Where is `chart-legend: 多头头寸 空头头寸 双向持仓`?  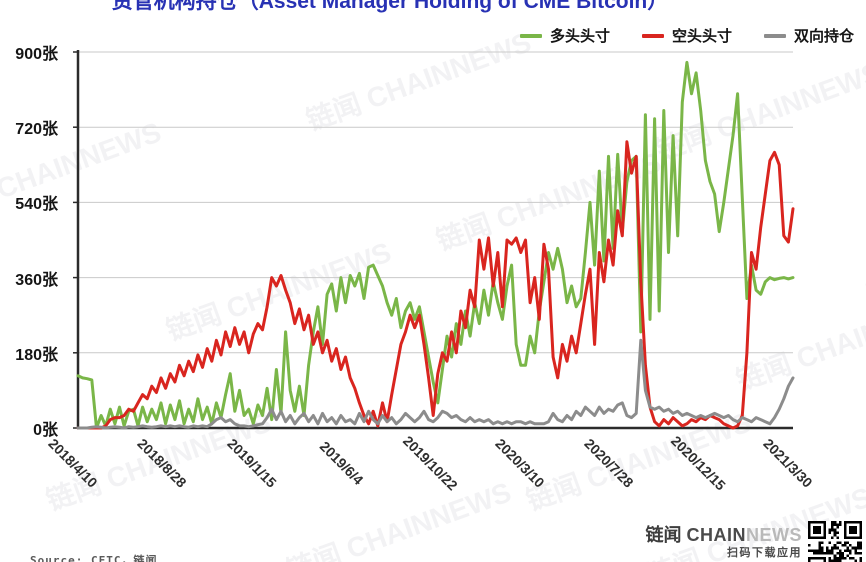
chart-legend: 多头头寸 空头头寸 双向持仓 is located at coordinates (686, 35).